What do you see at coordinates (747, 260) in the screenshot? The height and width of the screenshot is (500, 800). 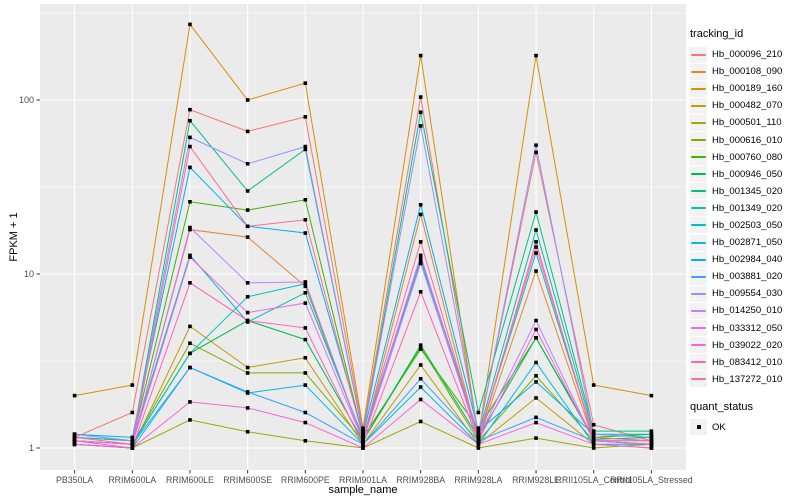 I see `legend-entry-label: Hb_002984_040` at bounding box center [747, 260].